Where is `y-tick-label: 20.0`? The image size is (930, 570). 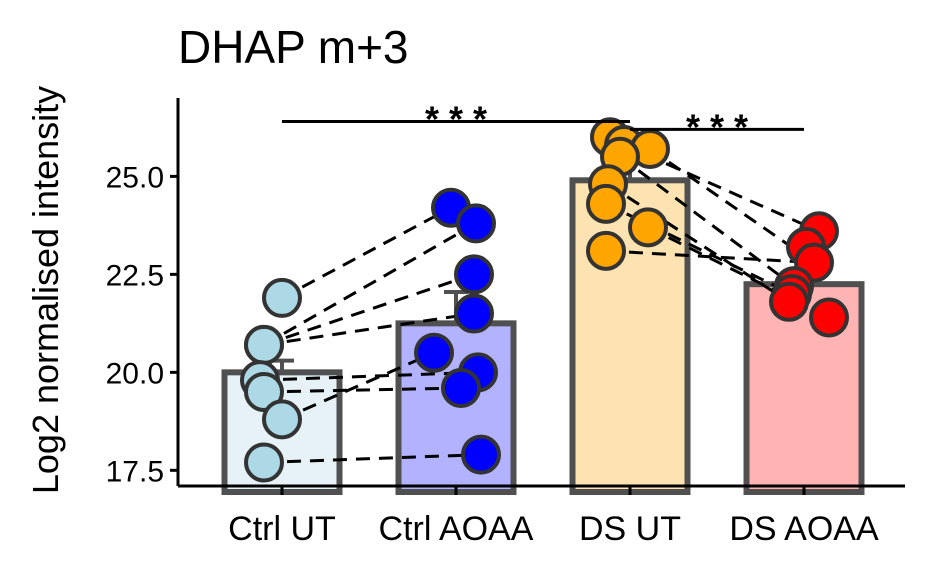 y-tick-label: 20.0 is located at coordinates (135, 373).